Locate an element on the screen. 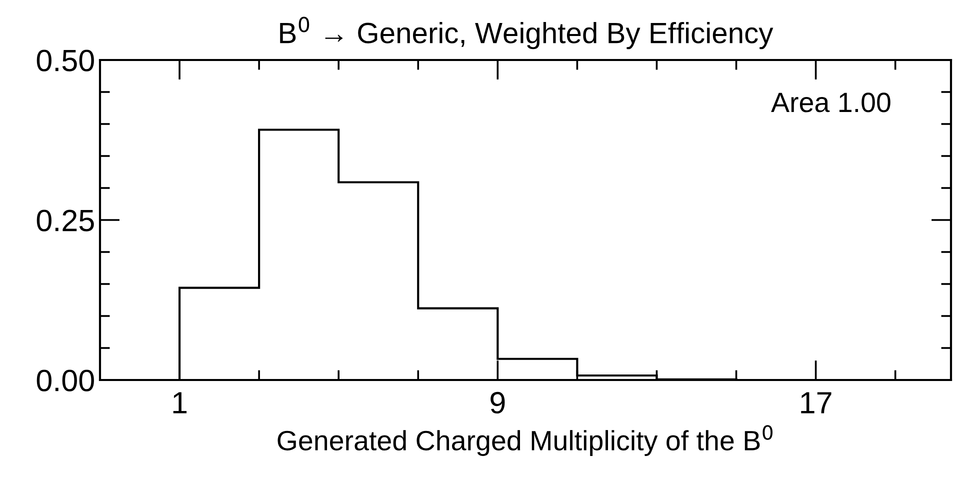  x-tick-label: 9 is located at coordinates (497, 403).